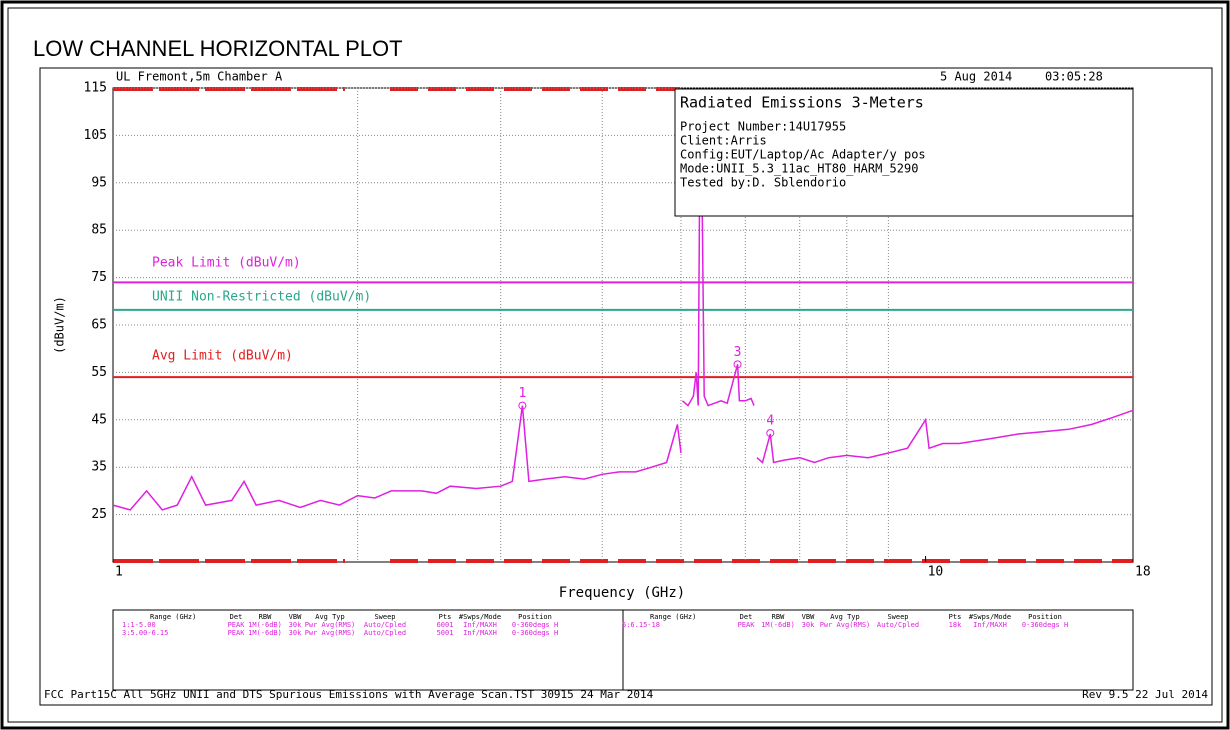  Describe the element at coordinates (445, 625) in the screenshot. I see `table-cell: 6001` at that location.